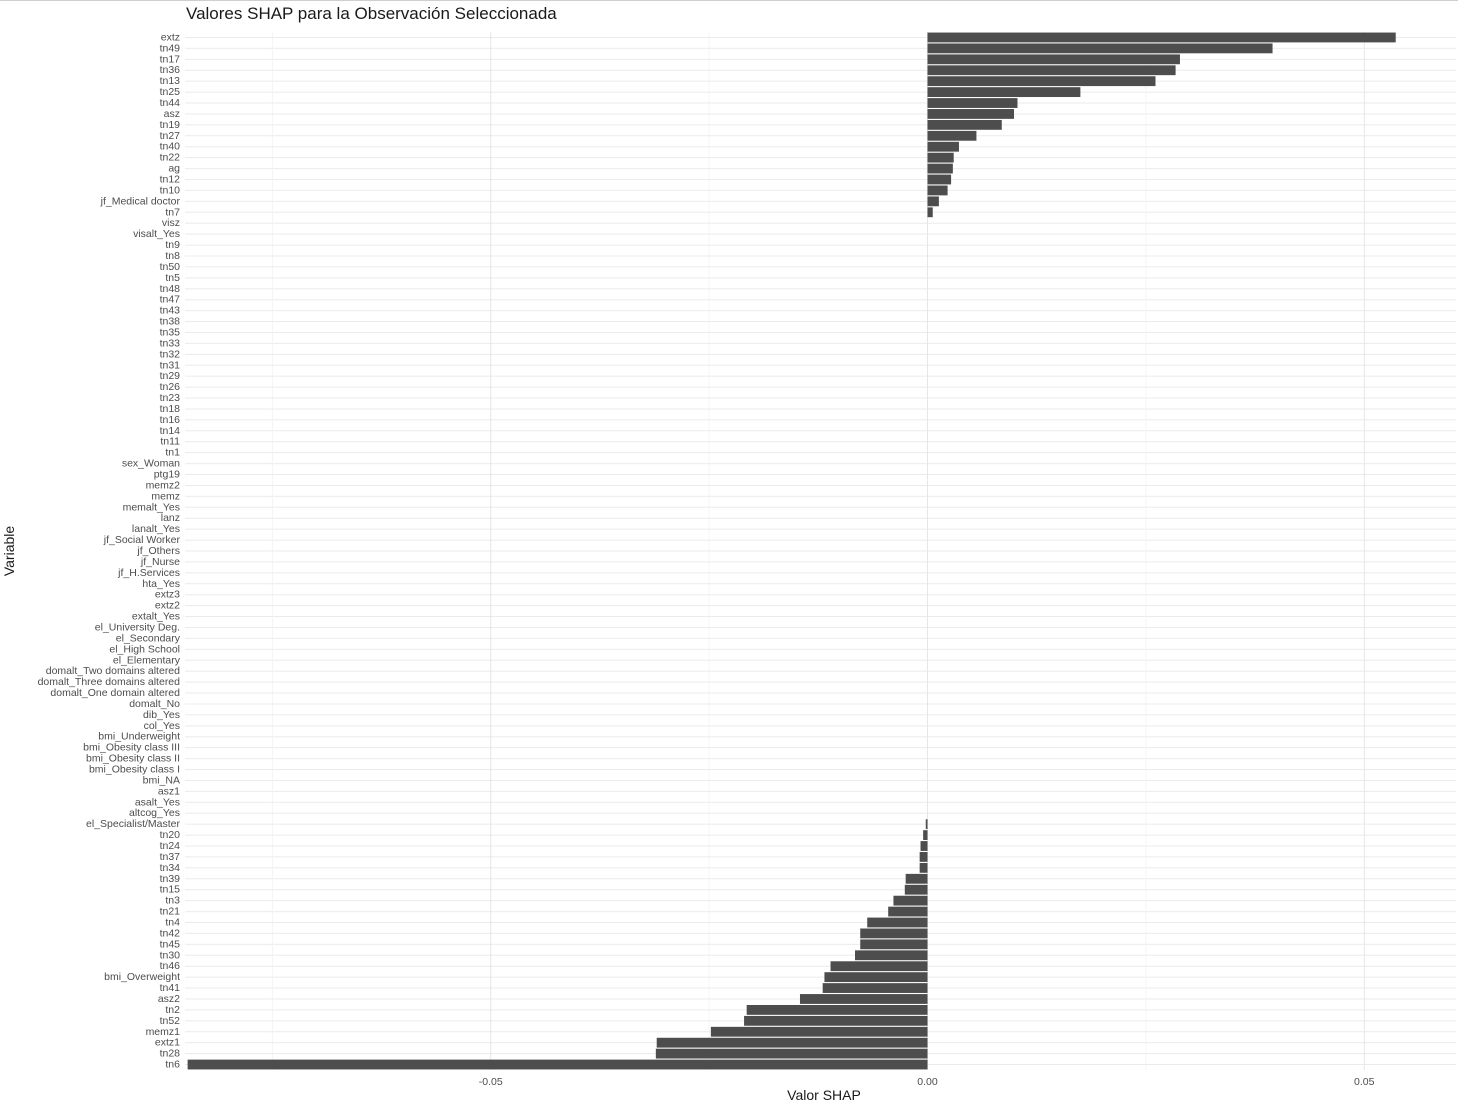 The width and height of the screenshot is (1458, 1103). Describe the element at coordinates (170, 1054) in the screenshot. I see `y-tick-label: tn28` at that location.